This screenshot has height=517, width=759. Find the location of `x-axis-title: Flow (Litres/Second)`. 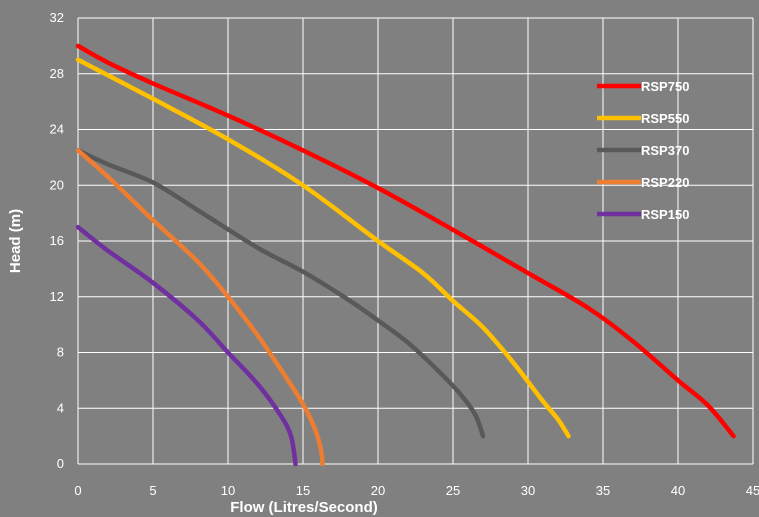

x-axis-title: Flow (Litres/Second) is located at coordinates (304, 507).